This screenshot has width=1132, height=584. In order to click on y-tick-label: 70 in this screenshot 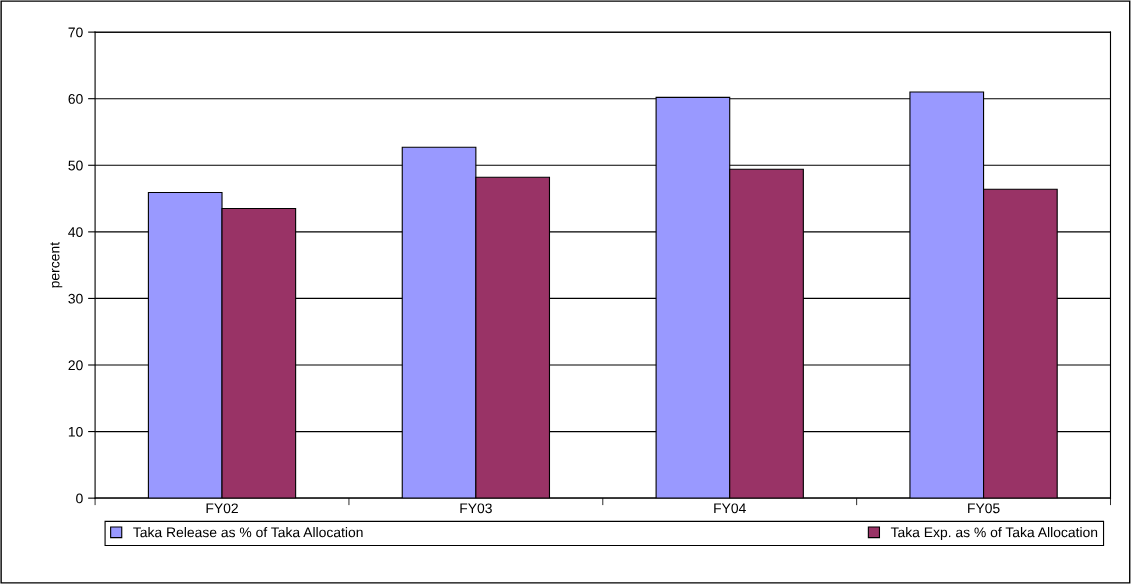, I will do `click(75, 32)`.